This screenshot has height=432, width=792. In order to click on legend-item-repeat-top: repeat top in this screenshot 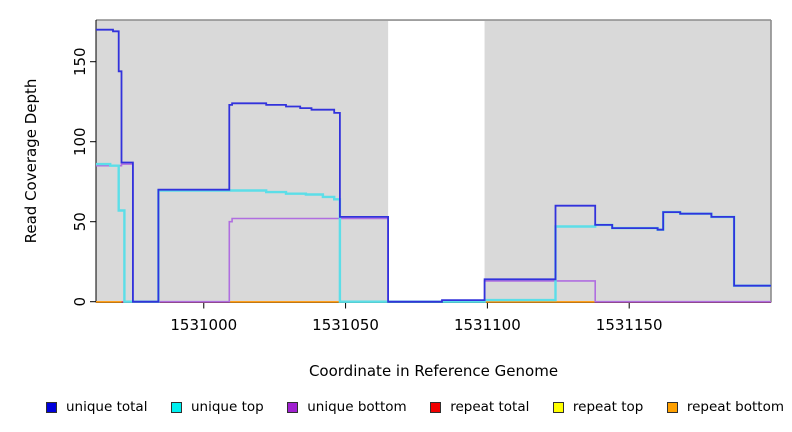, I will do `click(598, 407)`.